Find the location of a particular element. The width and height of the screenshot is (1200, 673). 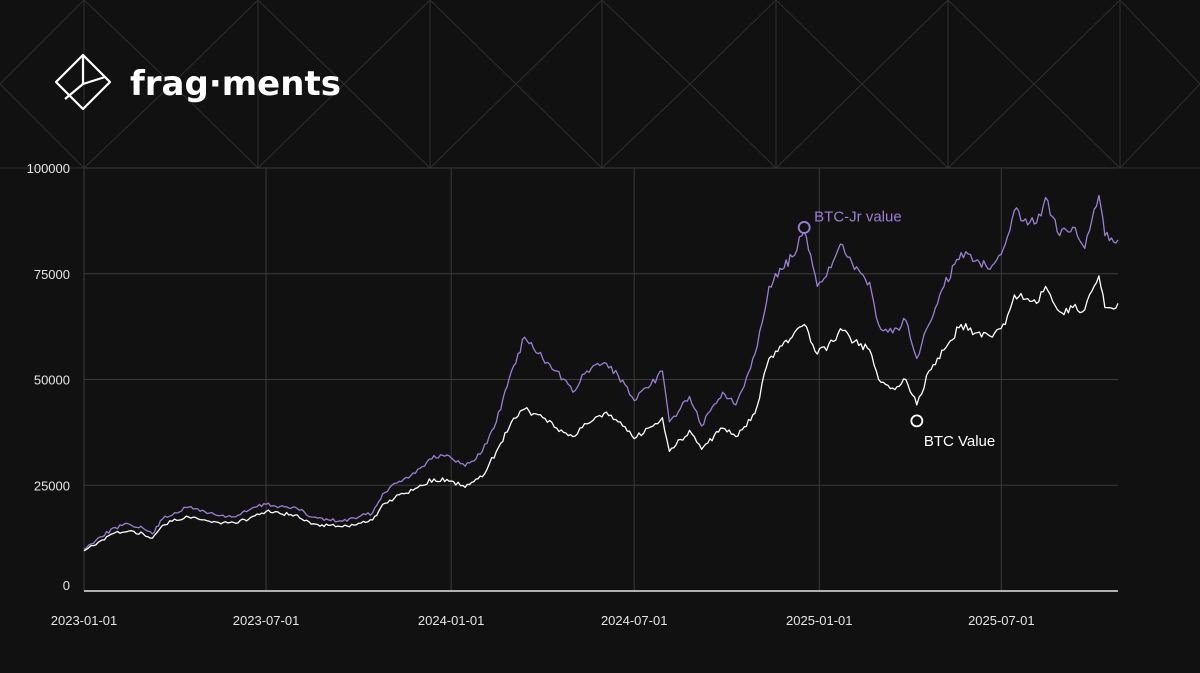

y-tick-label: 25000 is located at coordinates (52, 485).